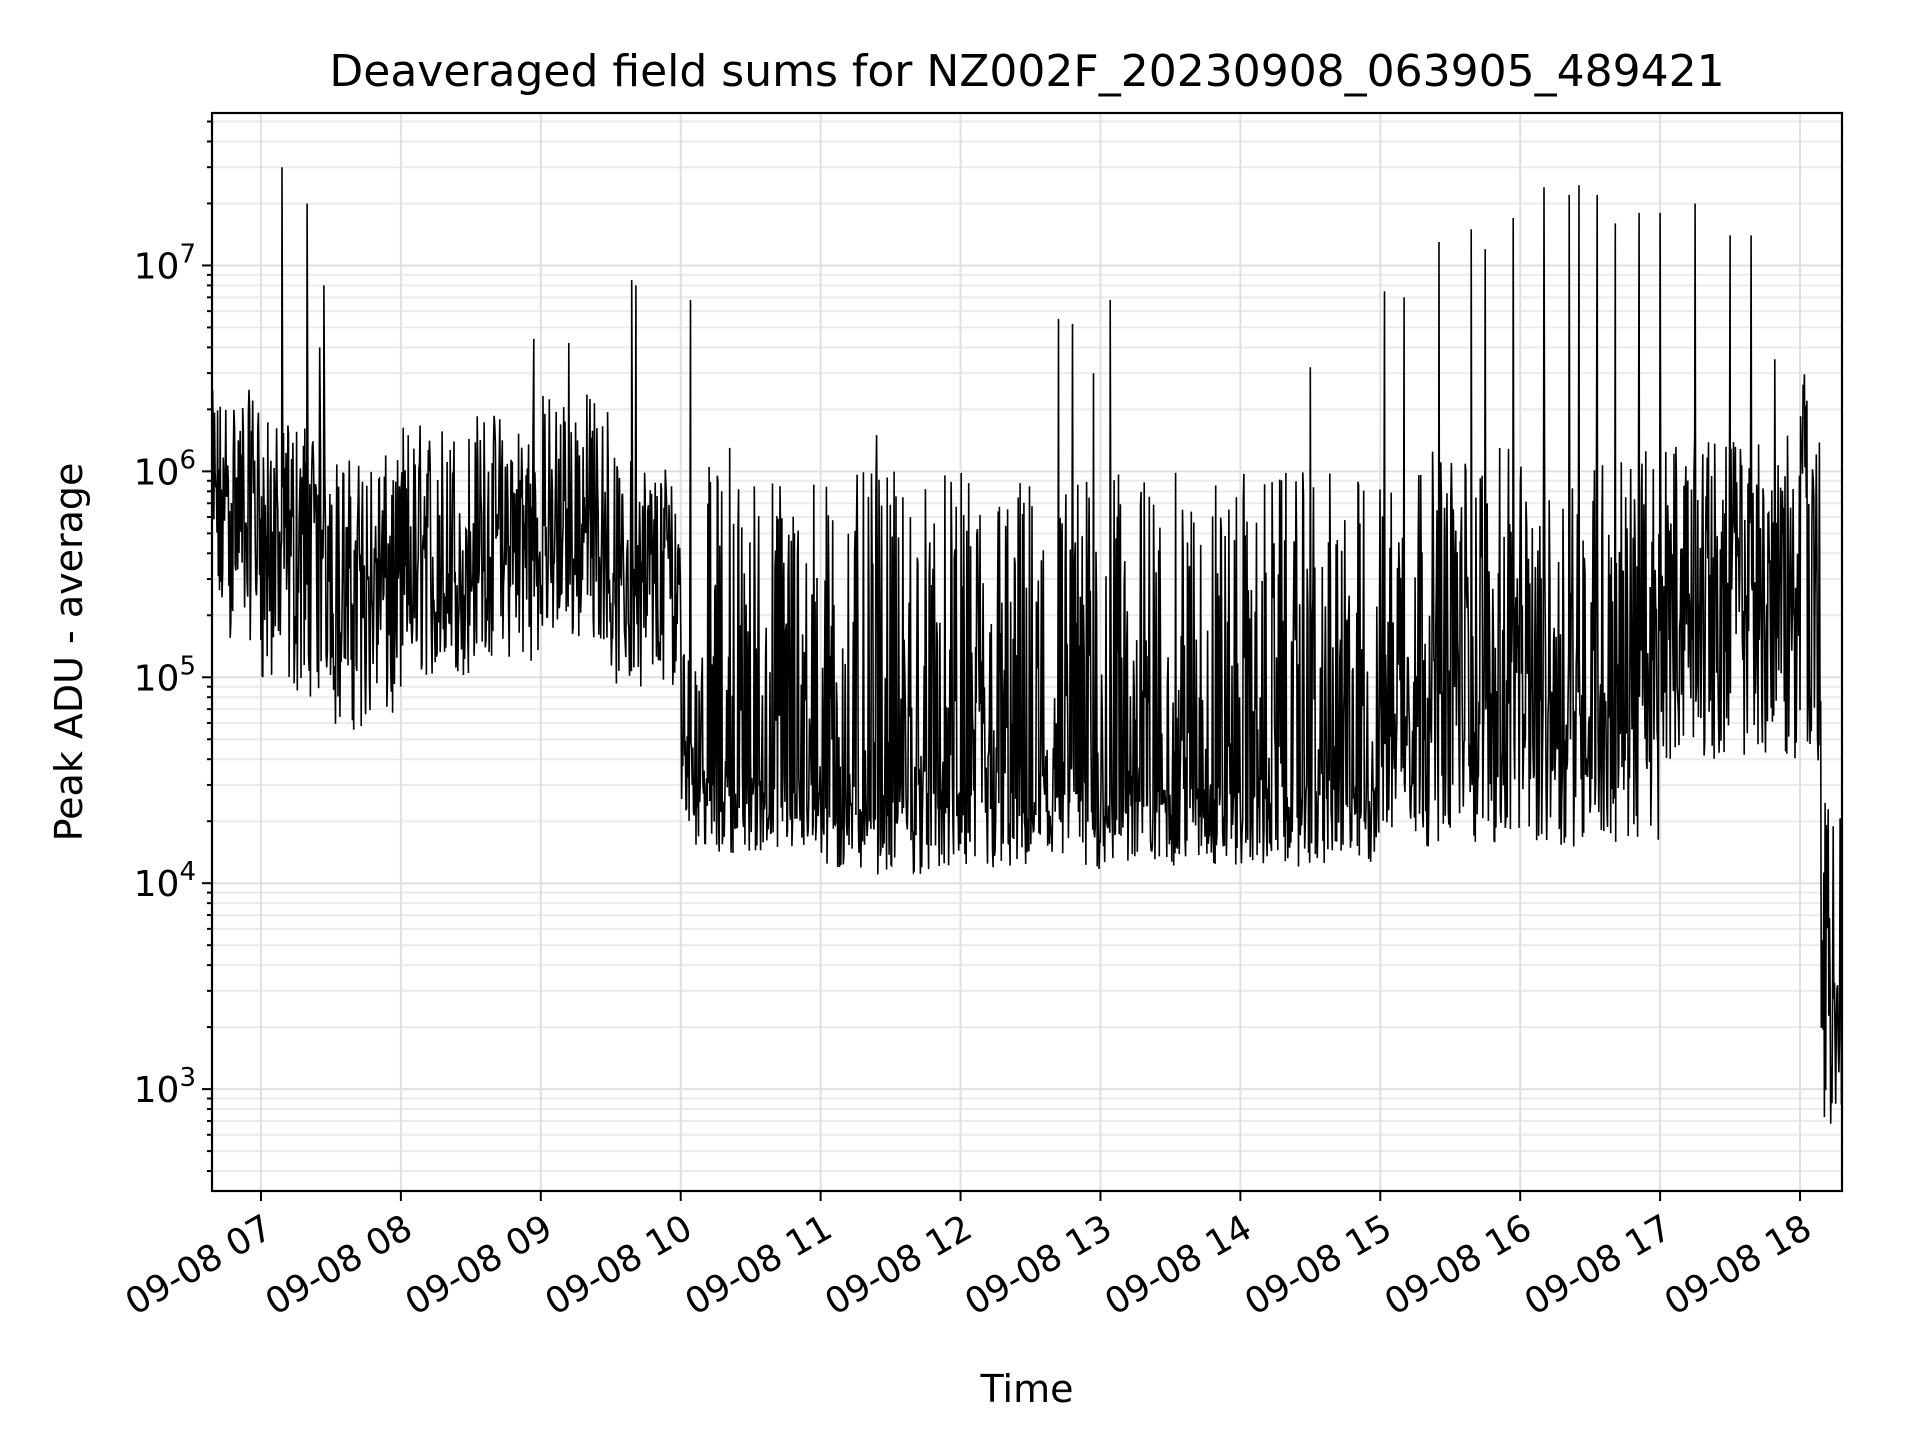 The height and width of the screenshot is (1445, 1920). What do you see at coordinates (187, 666) in the screenshot?
I see `y-tick-exponent: 5` at bounding box center [187, 666].